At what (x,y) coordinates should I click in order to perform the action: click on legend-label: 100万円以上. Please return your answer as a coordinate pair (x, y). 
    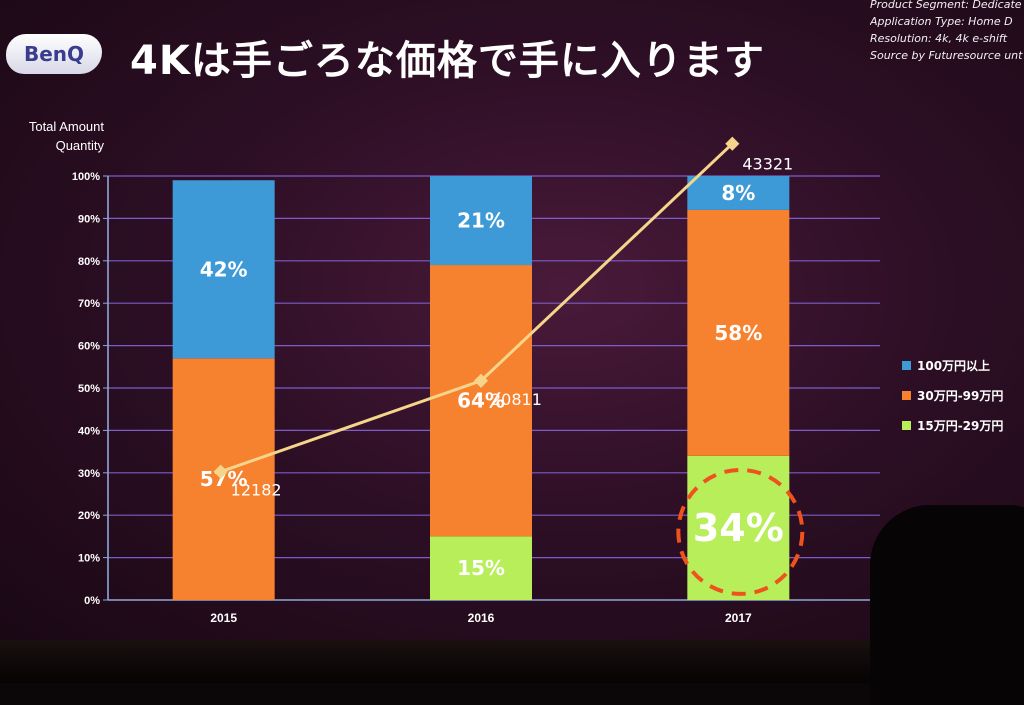
    Looking at the image, I should click on (954, 365).